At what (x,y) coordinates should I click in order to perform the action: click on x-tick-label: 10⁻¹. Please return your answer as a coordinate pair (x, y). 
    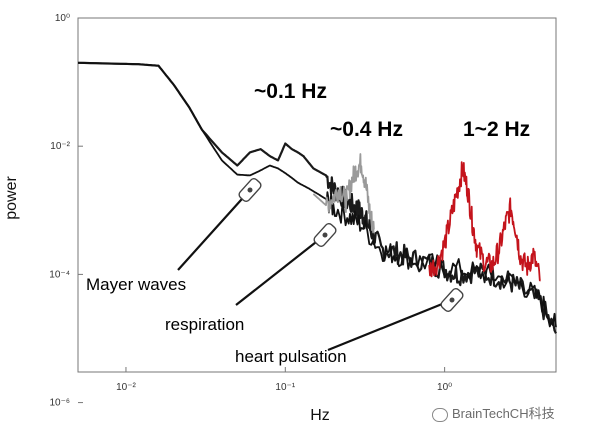
    Looking at the image, I should click on (285, 387).